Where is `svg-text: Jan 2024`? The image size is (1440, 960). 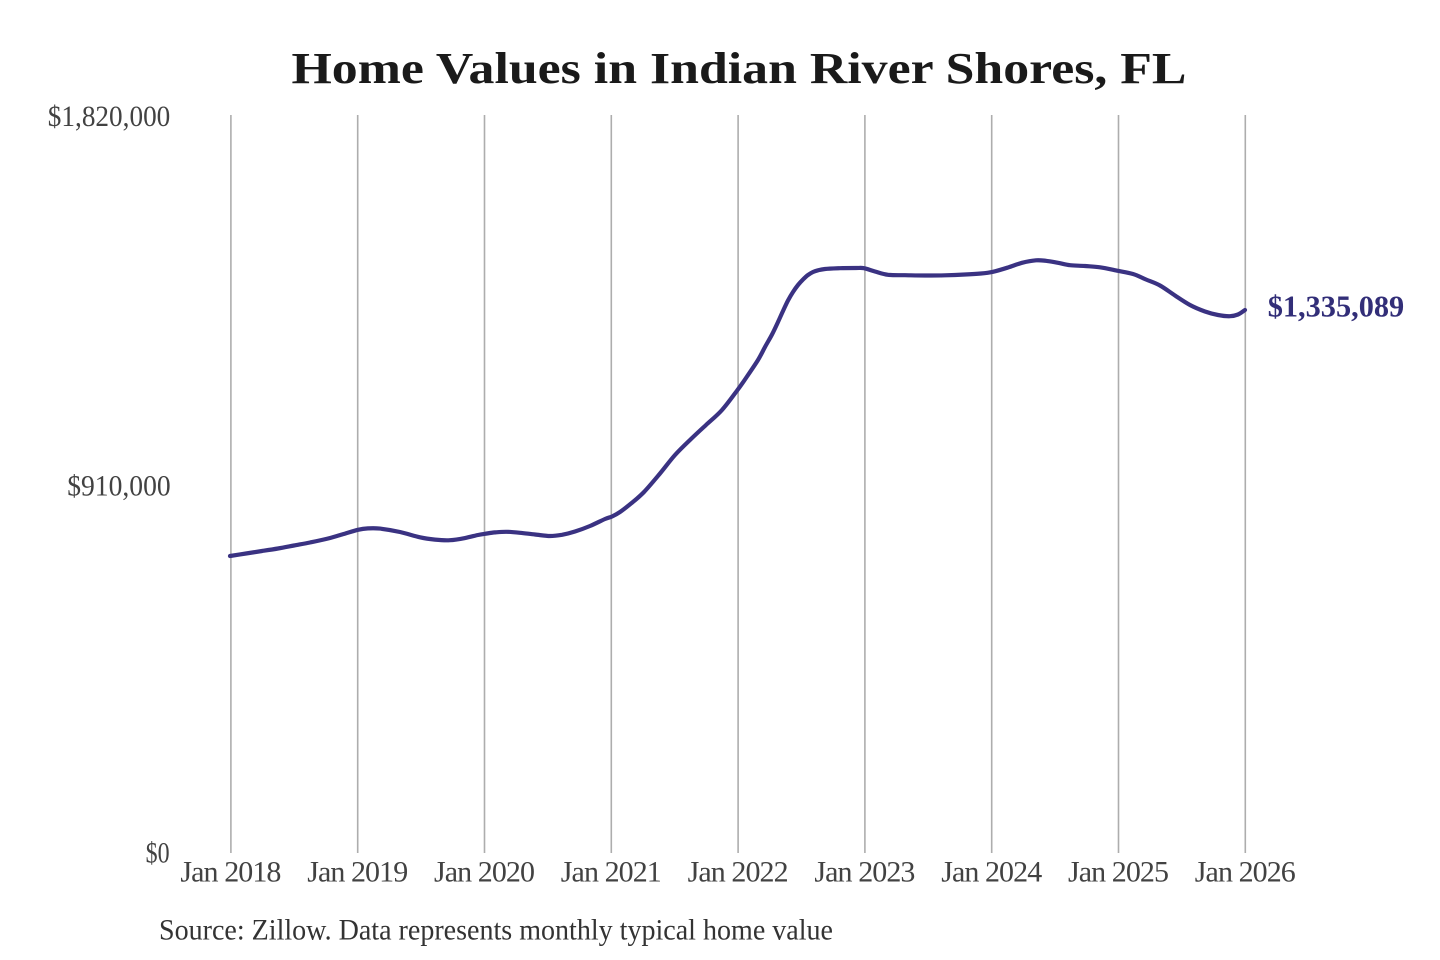
svg-text: Jan 2024 is located at coordinates (991, 872).